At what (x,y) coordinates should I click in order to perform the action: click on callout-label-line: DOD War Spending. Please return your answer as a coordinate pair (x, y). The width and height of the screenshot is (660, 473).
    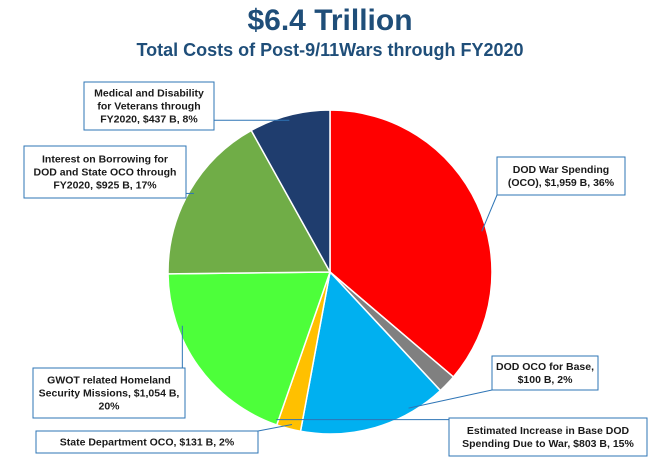
    Looking at the image, I should click on (561, 170).